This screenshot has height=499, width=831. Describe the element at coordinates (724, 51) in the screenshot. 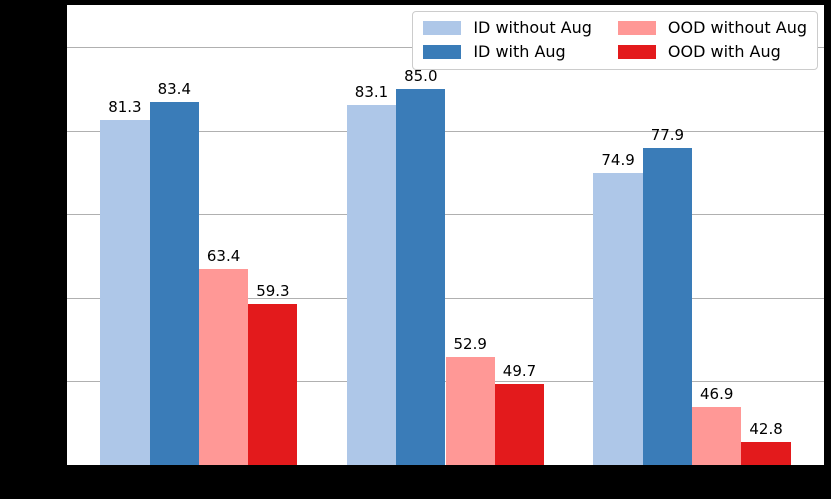

I see `legend-label: OOD with Aug` at that location.